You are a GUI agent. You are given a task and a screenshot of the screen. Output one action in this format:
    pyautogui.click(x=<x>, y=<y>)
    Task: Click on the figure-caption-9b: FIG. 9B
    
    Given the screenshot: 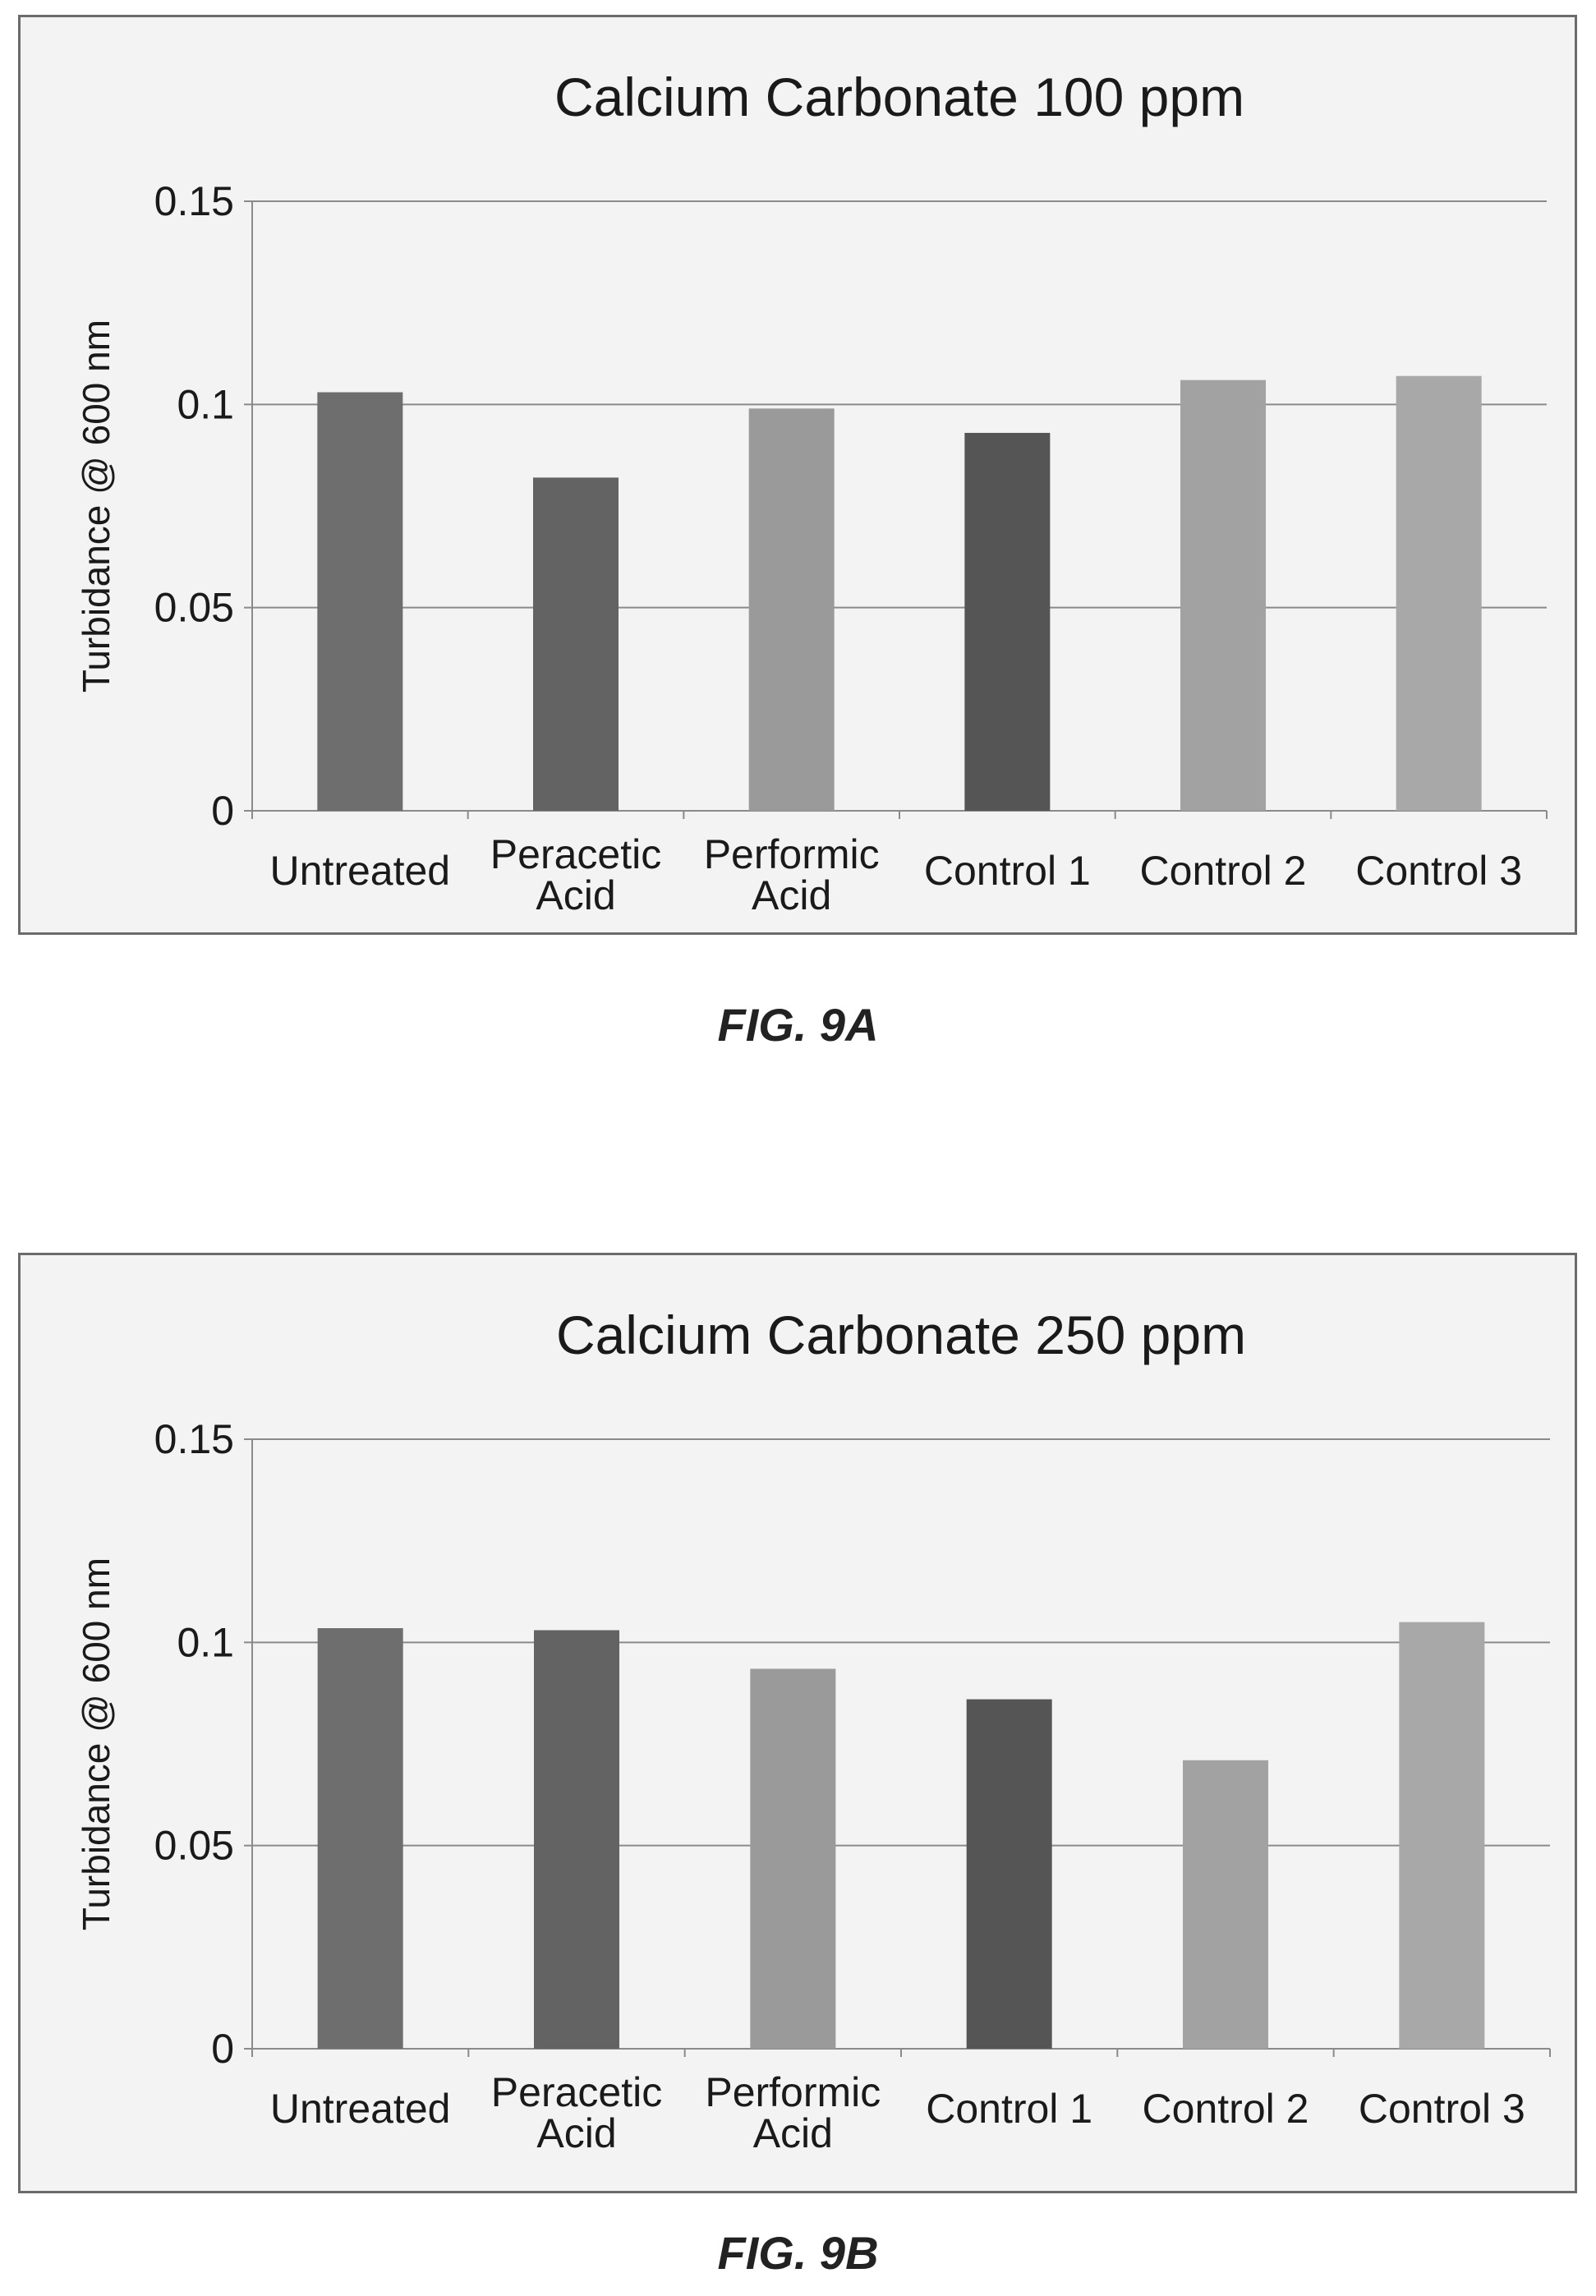 What is the action you would take?
    pyautogui.click(x=798, y=2253)
    